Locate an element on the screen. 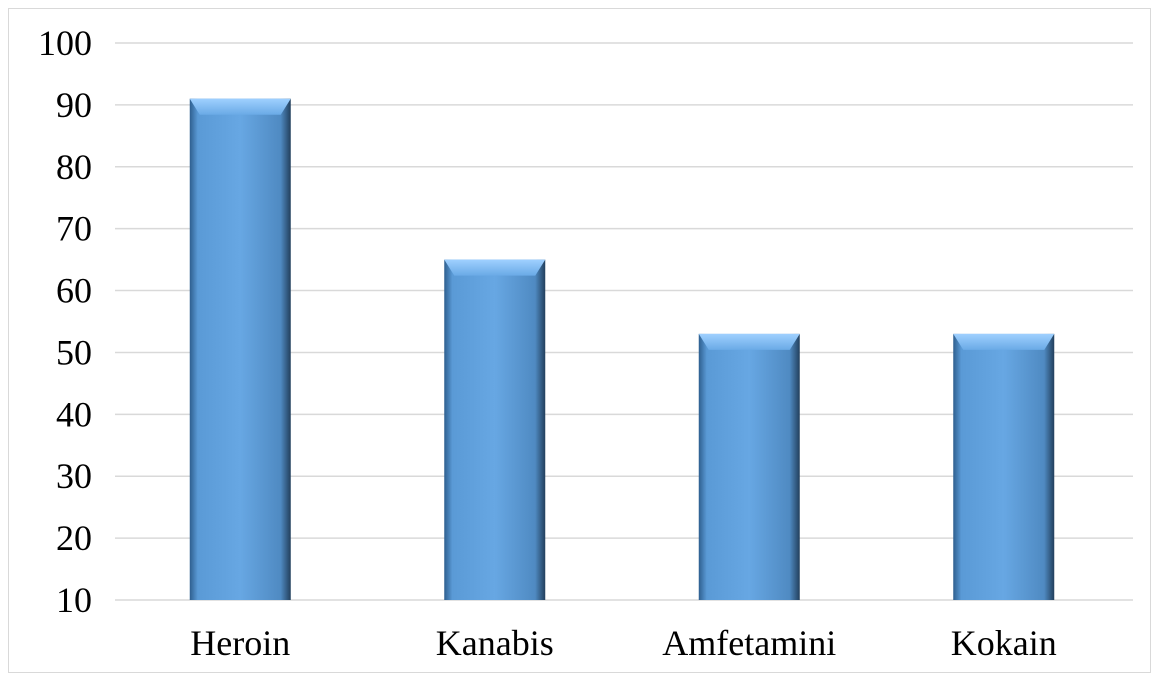 The height and width of the screenshot is (675, 1153). y-tick-label: 80 is located at coordinates (74, 167).